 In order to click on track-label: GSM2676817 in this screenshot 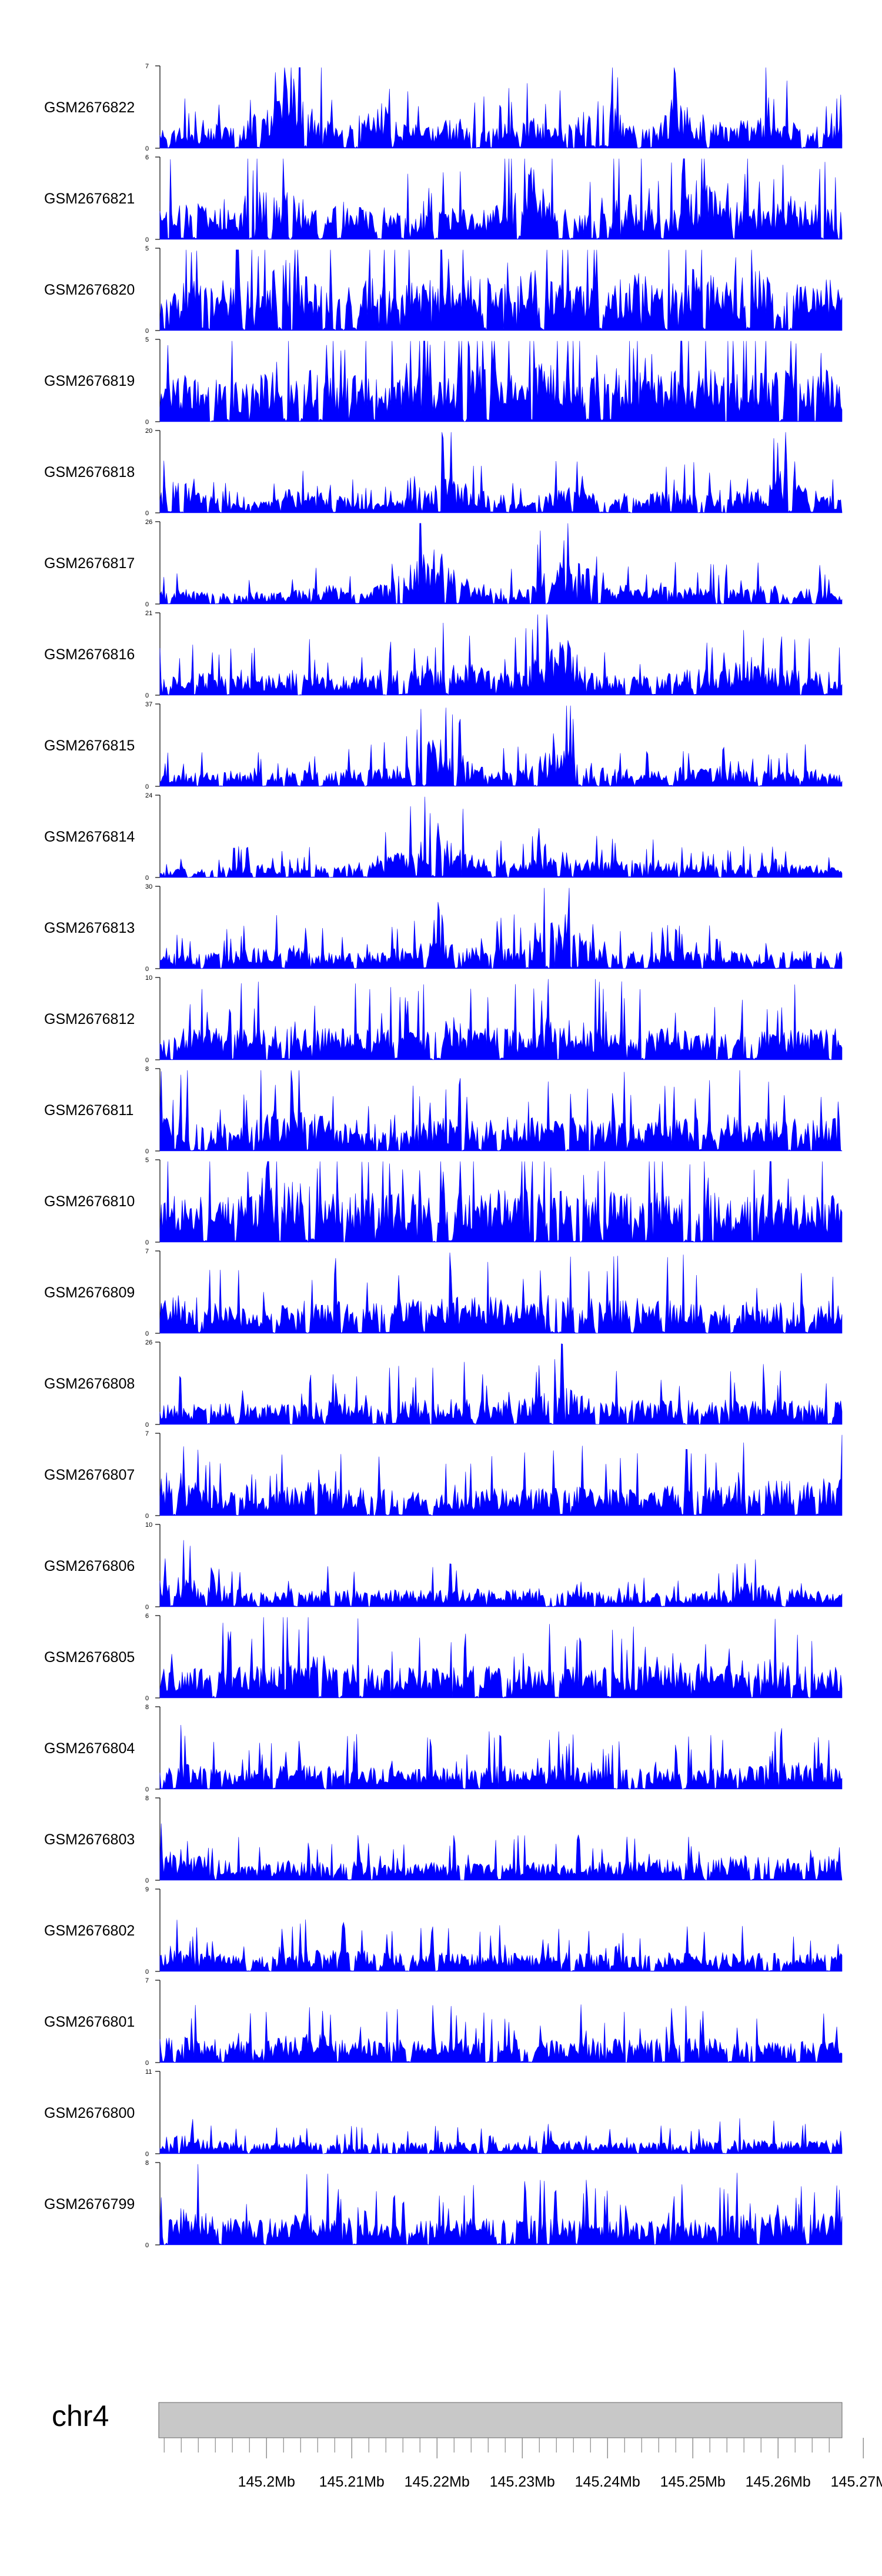, I will do `click(89, 563)`.